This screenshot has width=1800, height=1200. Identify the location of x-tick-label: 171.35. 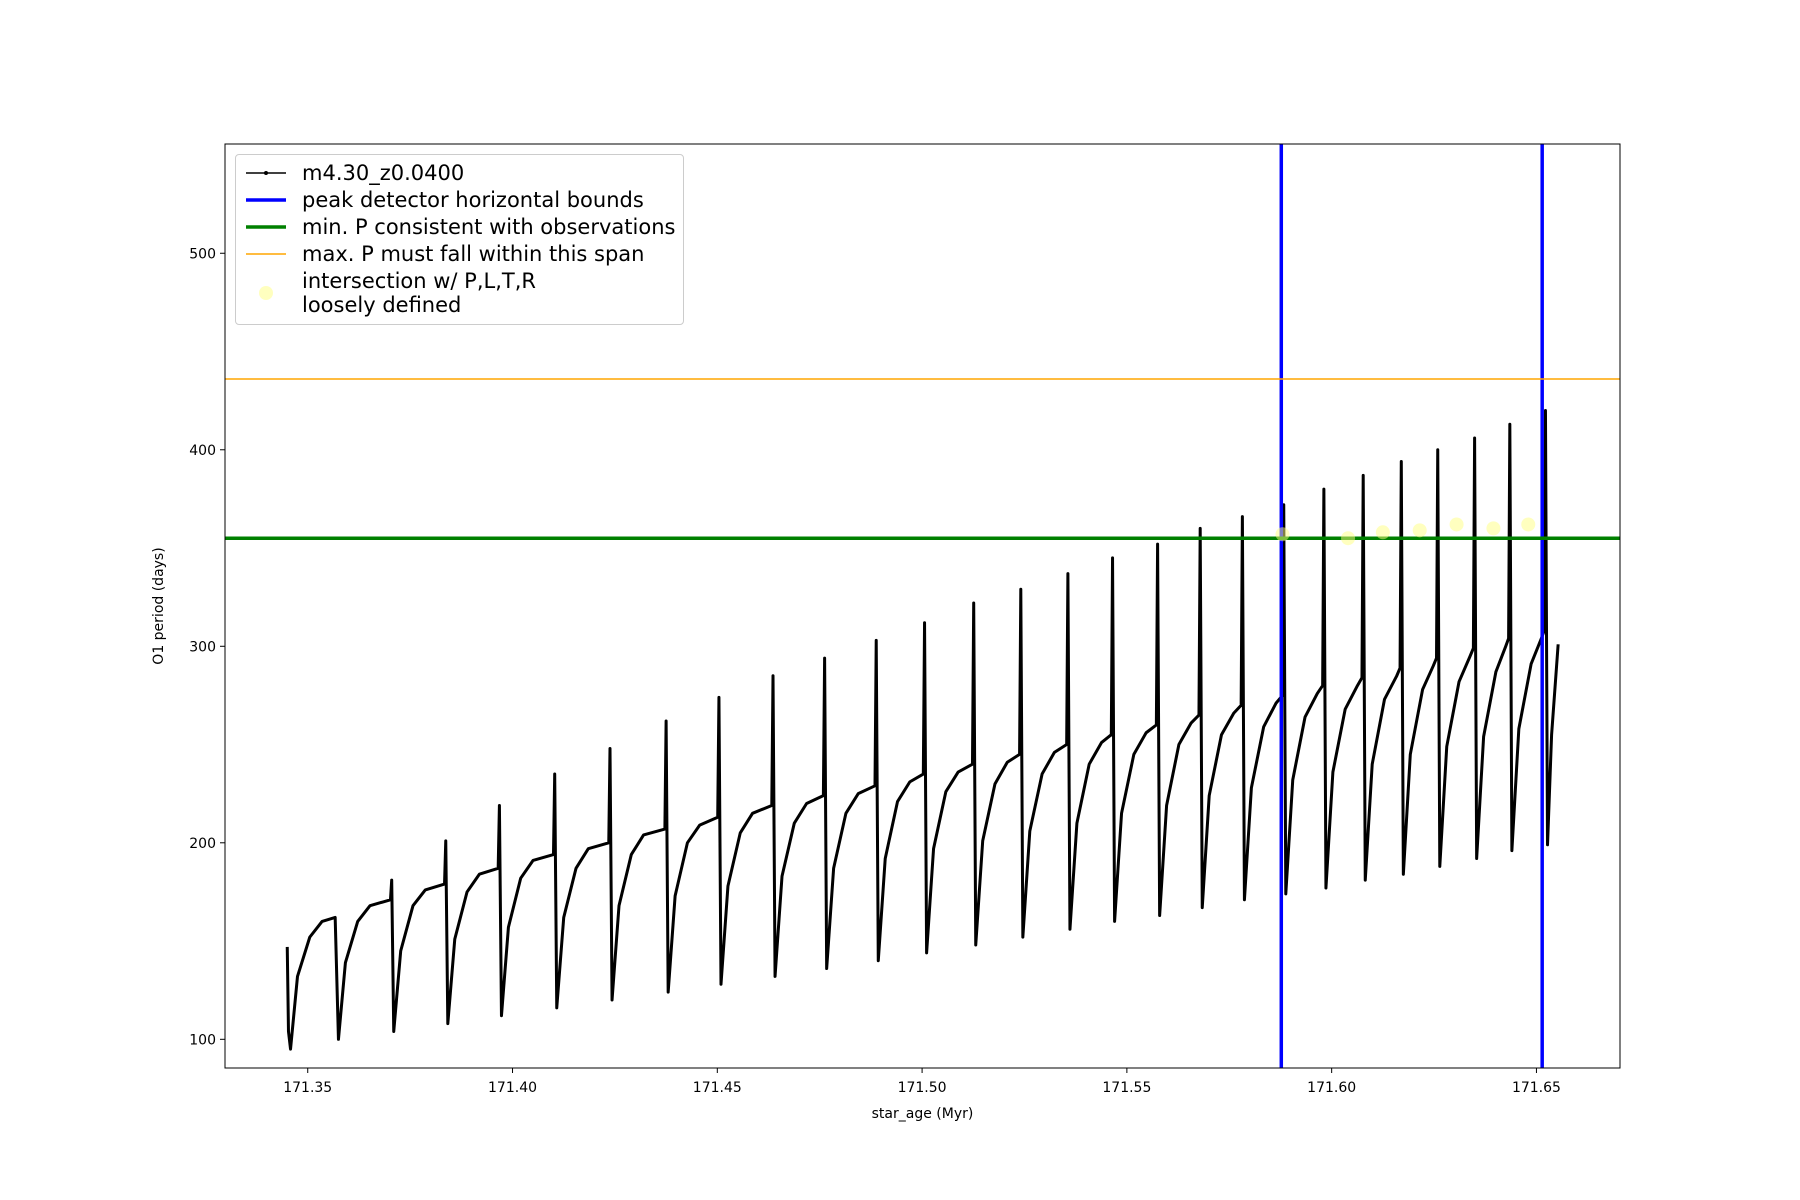
(307, 1088).